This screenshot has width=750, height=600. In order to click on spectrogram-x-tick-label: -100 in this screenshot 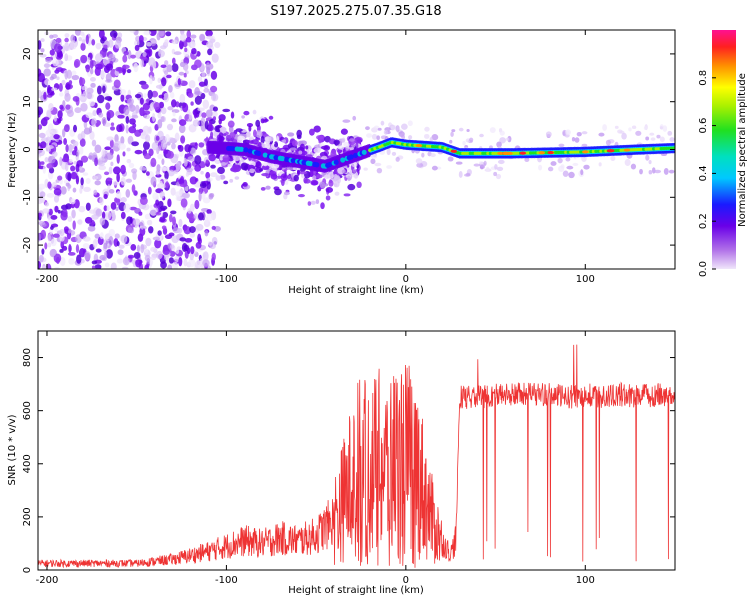, I will do `click(226, 279)`.